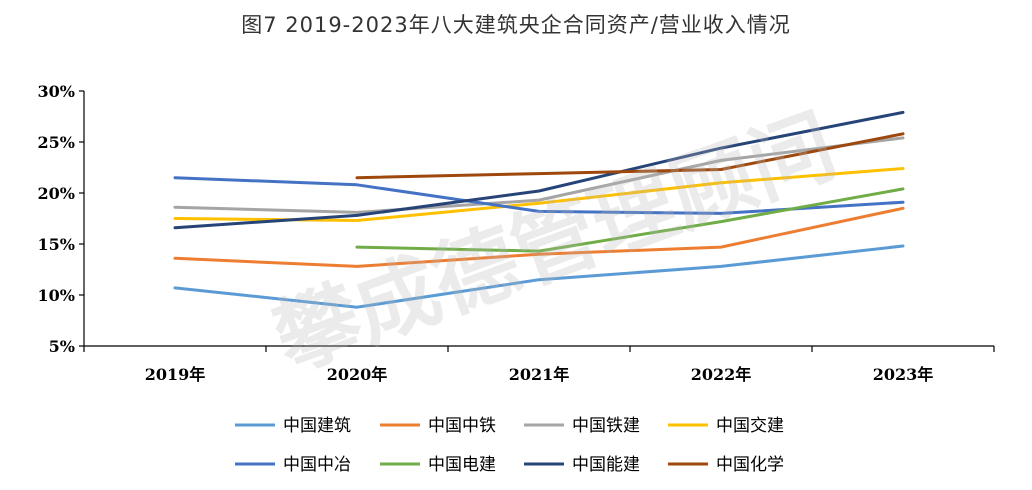  Describe the element at coordinates (56, 193) in the screenshot. I see `y-tick-label: 20%` at that location.